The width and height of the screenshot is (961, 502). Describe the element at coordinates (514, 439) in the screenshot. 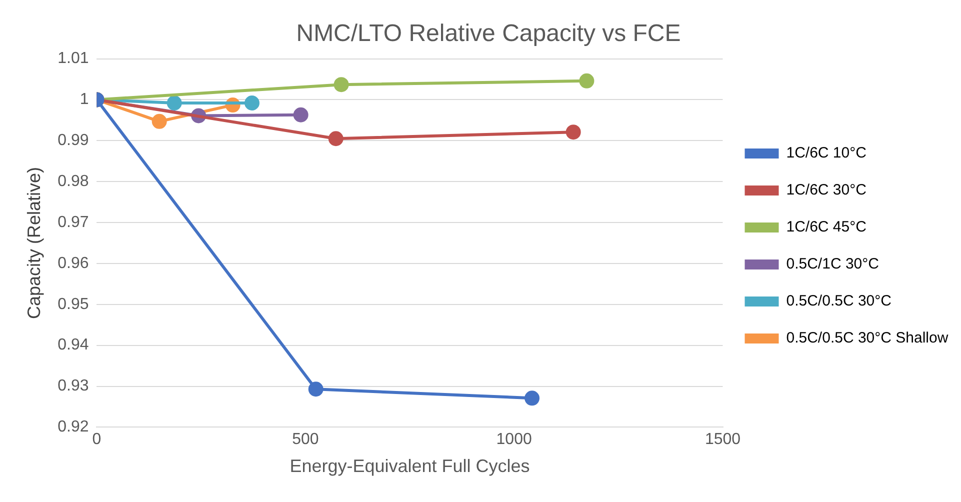

I see `x-tick-label: 1000` at that location.